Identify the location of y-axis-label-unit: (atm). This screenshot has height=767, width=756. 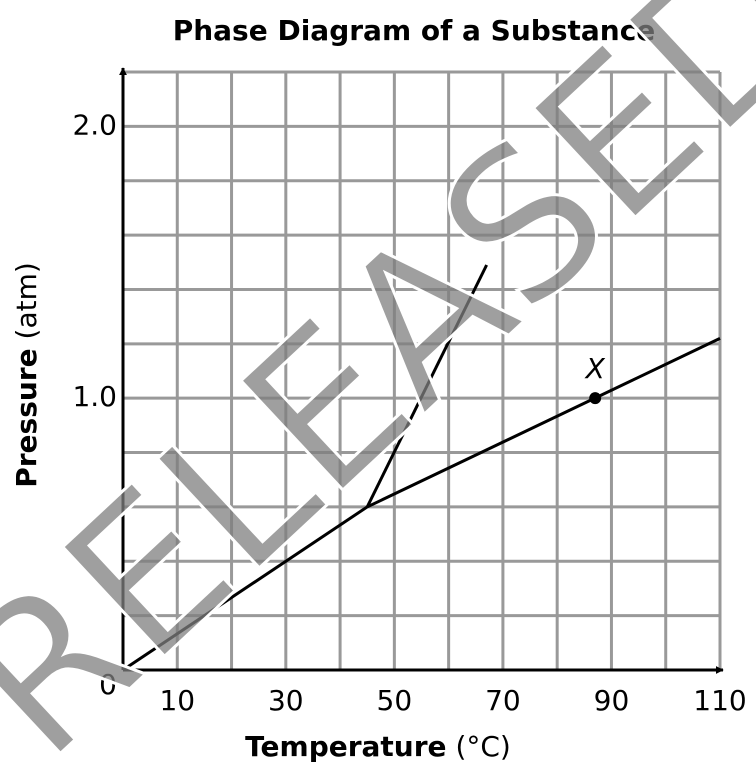
(26, 300).